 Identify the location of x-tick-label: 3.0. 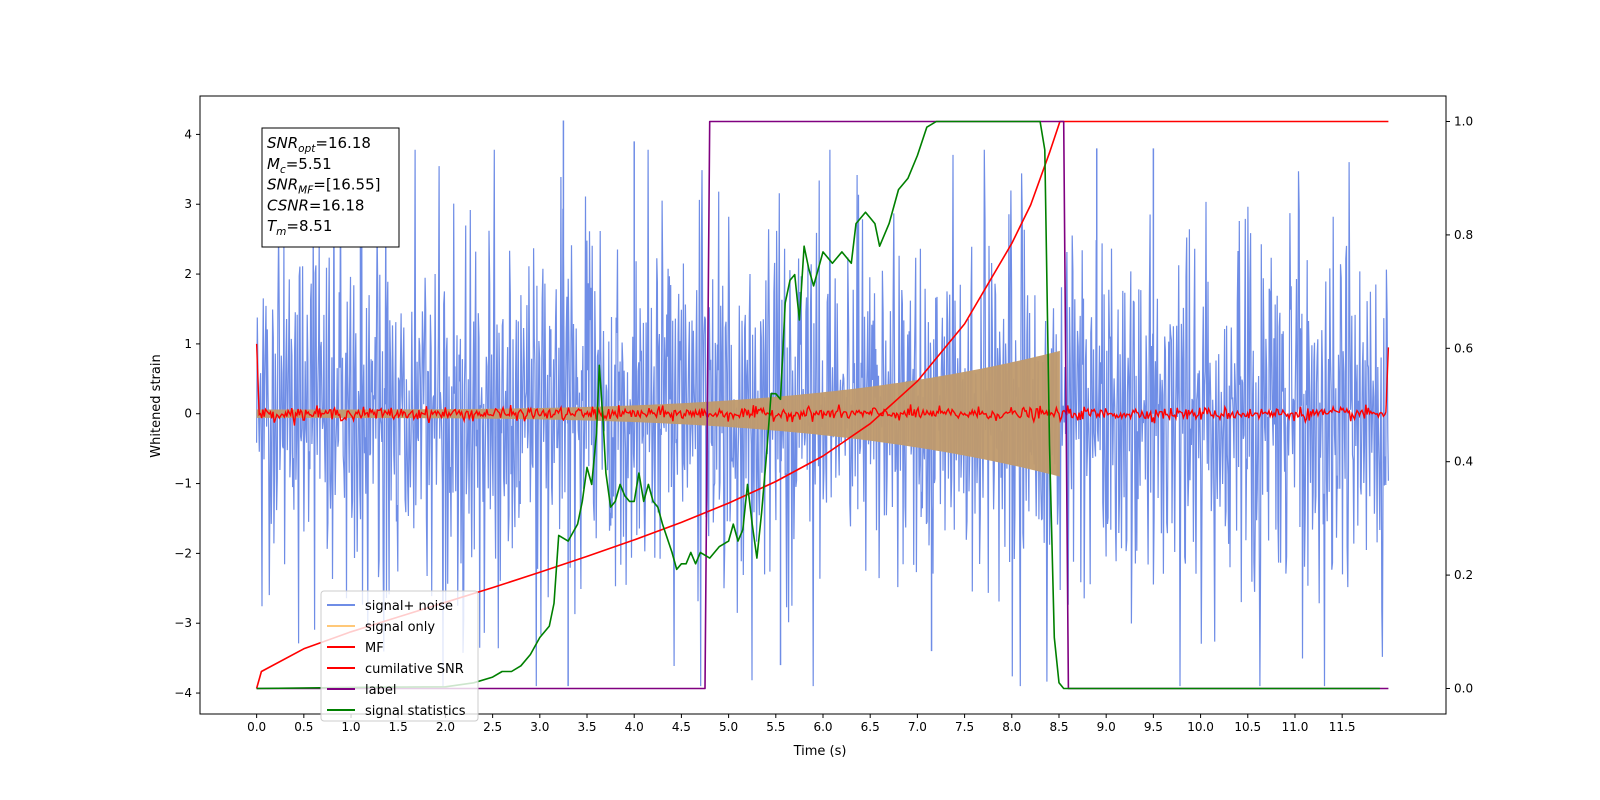
(539, 727).